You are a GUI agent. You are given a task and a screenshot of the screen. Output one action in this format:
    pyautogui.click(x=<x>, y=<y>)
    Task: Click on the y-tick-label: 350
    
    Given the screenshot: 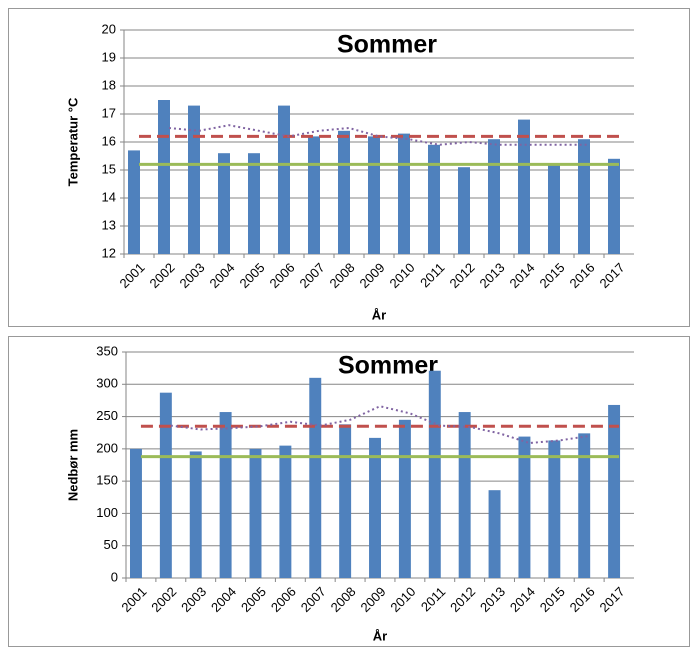 What is the action you would take?
    pyautogui.click(x=107, y=350)
    